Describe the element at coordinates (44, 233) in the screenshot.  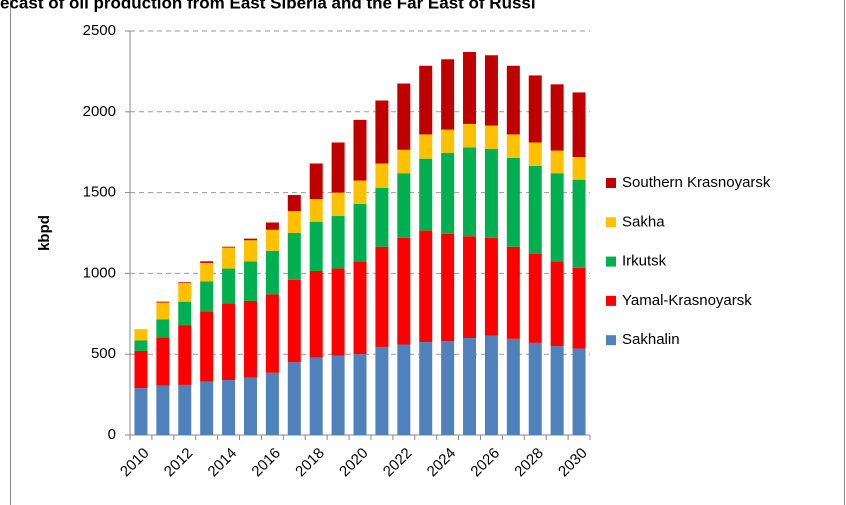
I see `y-axis-label: kbpd` at that location.